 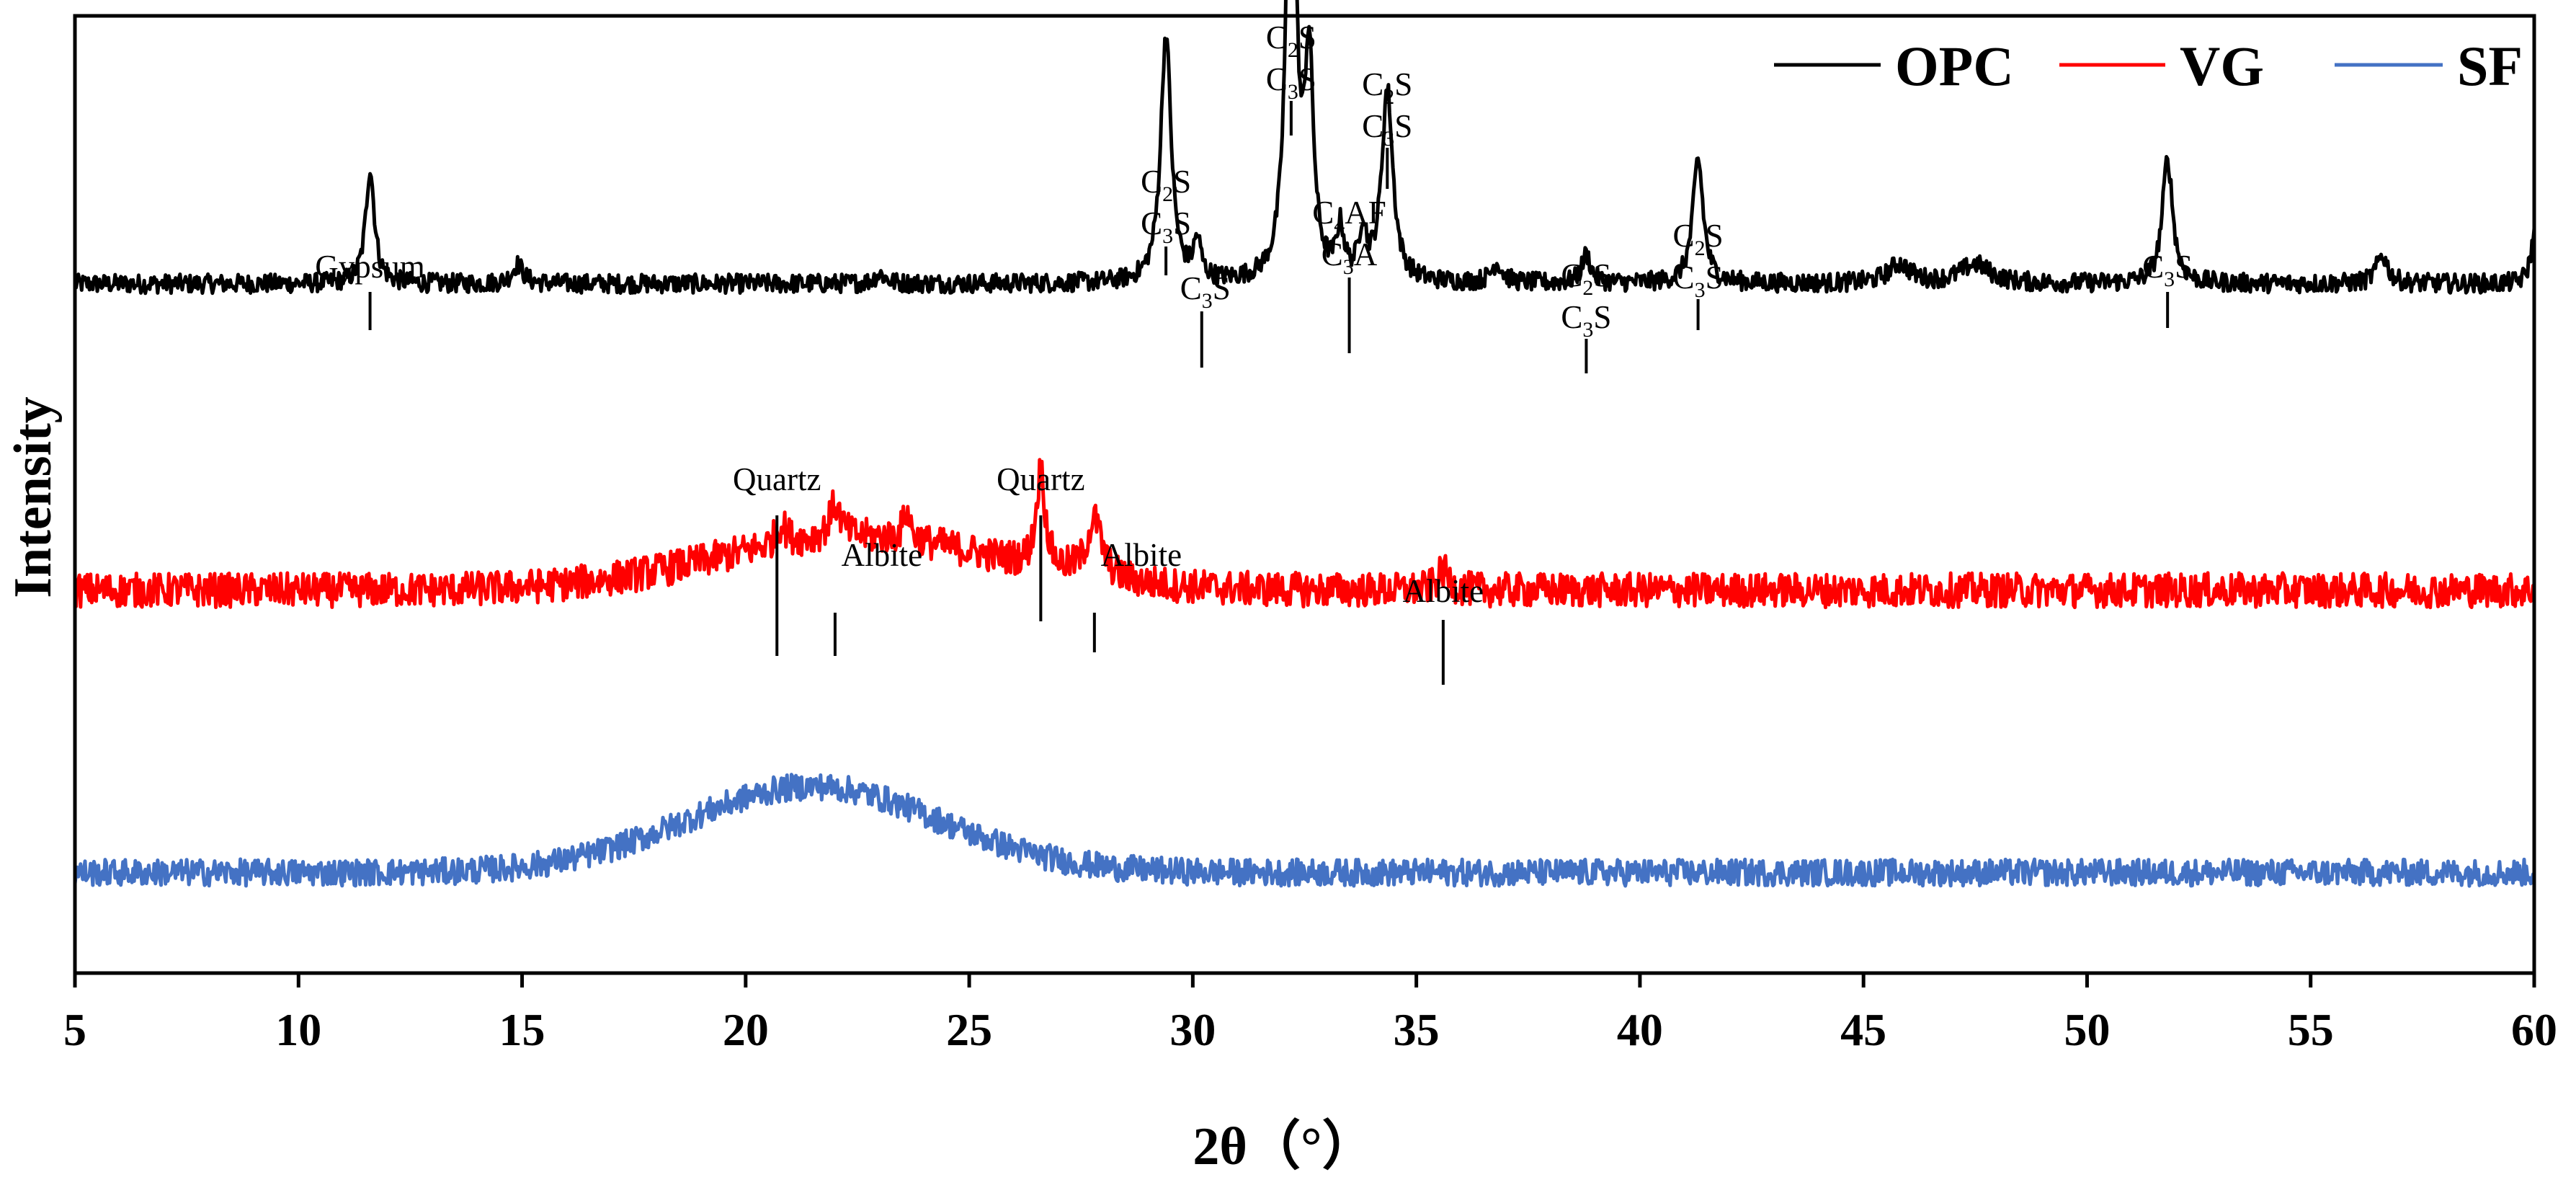 What do you see at coordinates (1640, 1029) in the screenshot?
I see `x-tick-label: 40` at bounding box center [1640, 1029].